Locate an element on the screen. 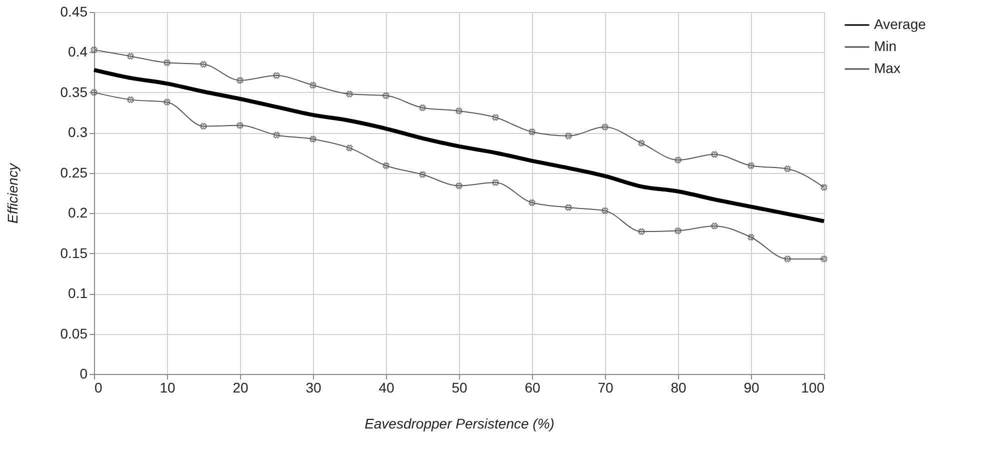  x-tick-label: 60 is located at coordinates (532, 388).